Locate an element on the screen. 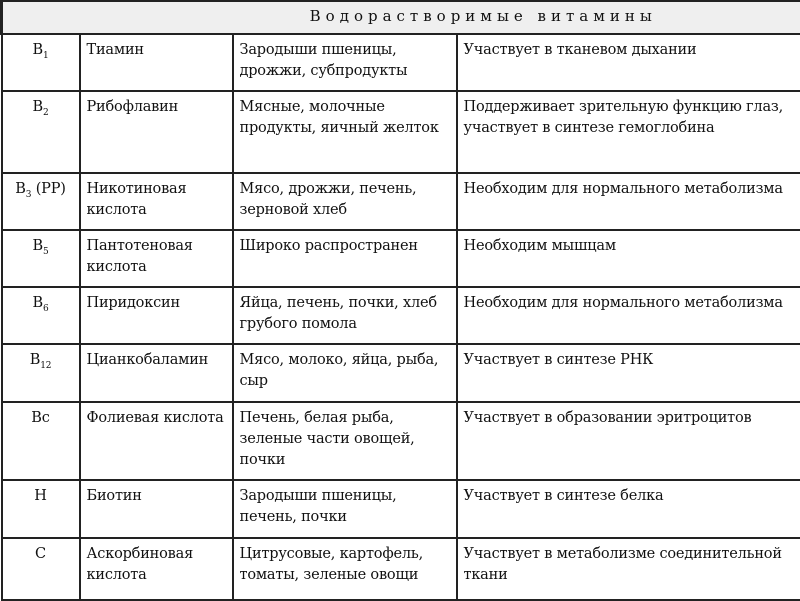  vitamin-name: Цианкобаламин is located at coordinates (156, 373).